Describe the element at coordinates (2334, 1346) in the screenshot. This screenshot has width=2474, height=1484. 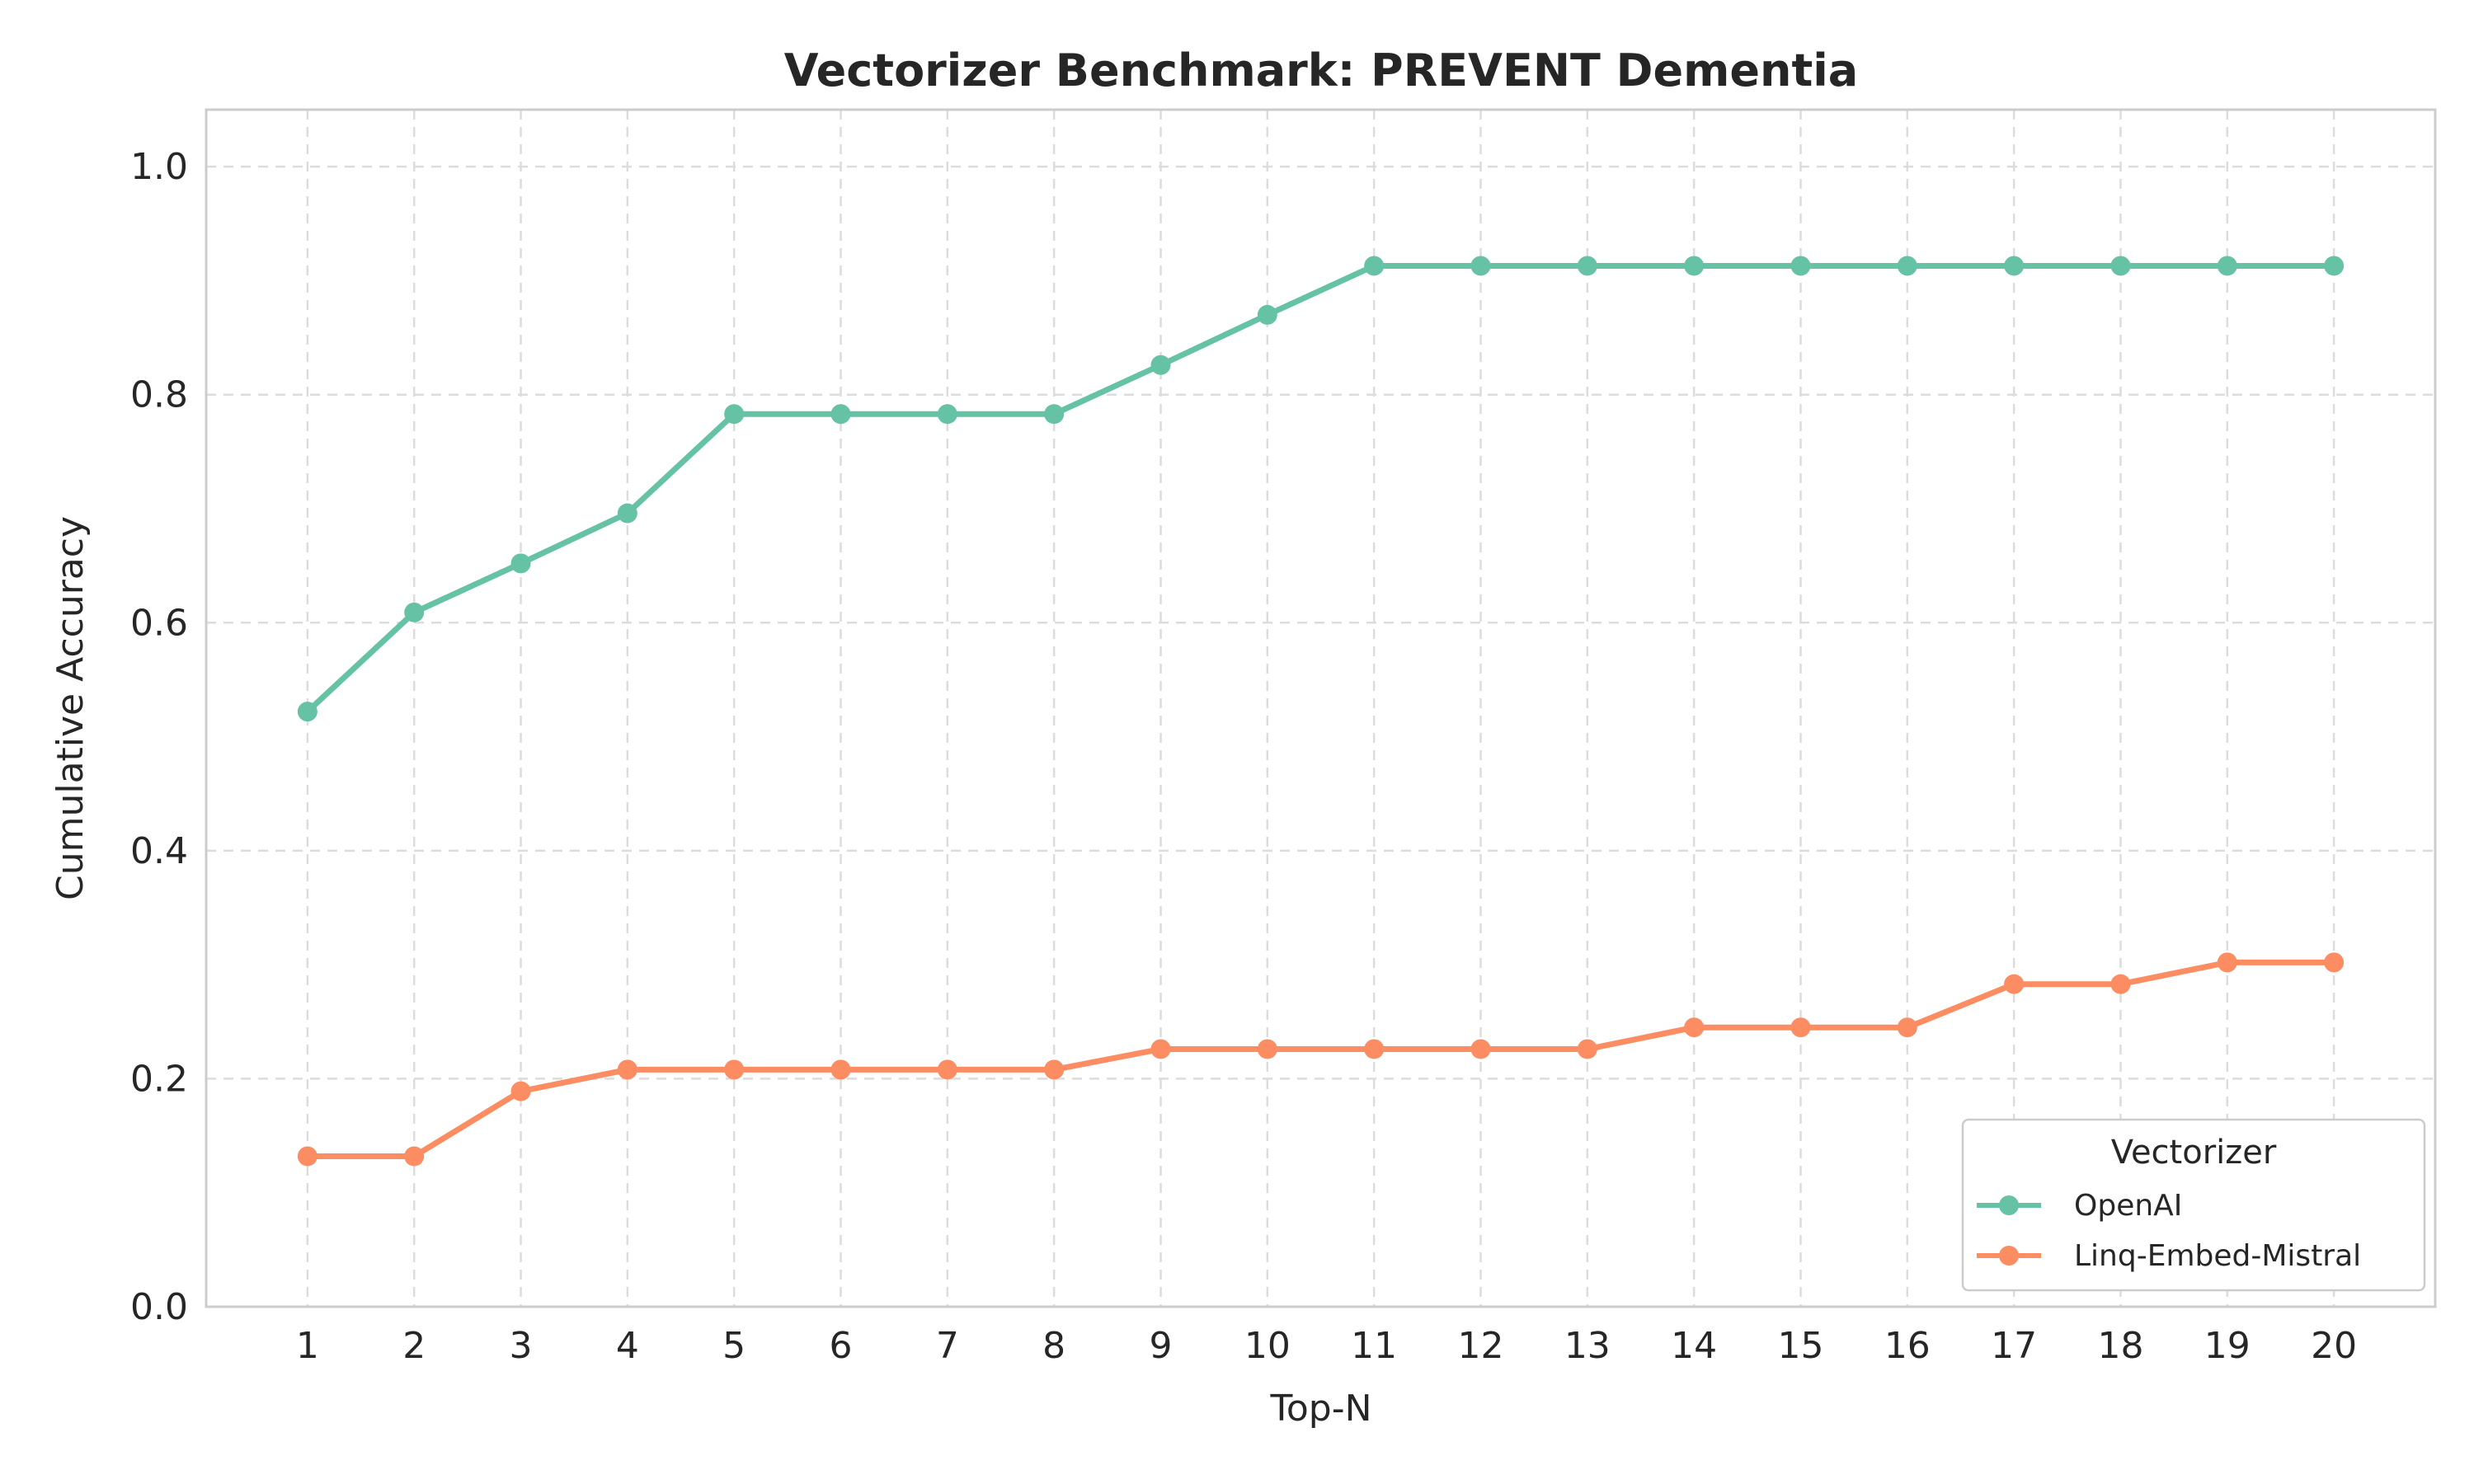
I see `x-tick-label: 20` at that location.